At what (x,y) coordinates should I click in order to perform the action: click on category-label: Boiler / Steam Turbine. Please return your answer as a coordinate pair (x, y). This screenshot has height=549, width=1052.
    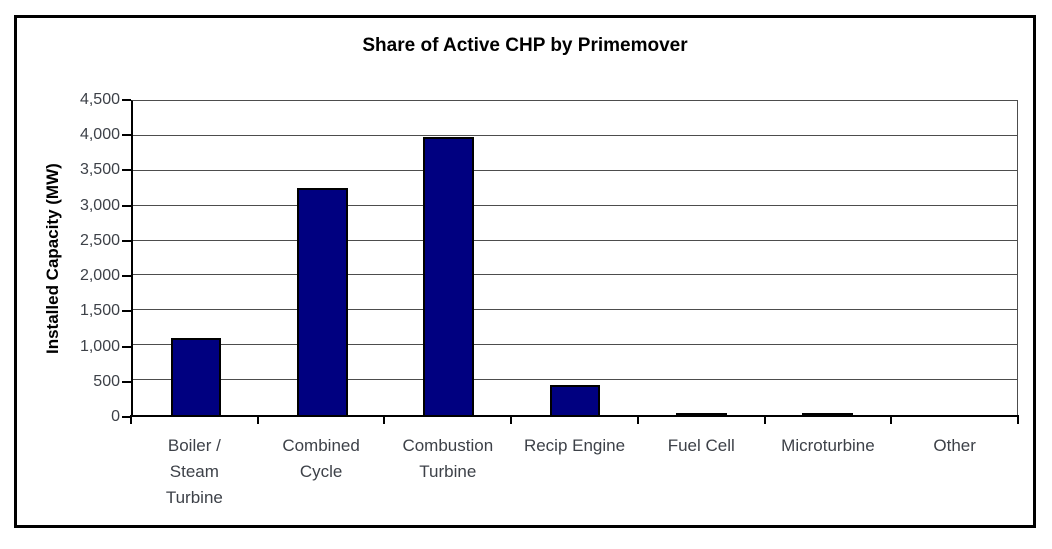
    Looking at the image, I should click on (194, 471).